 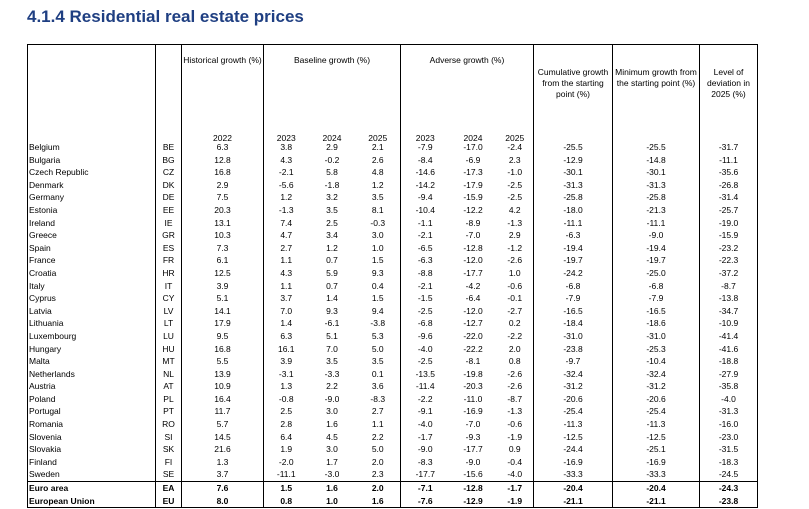 What do you see at coordinates (425, 172) in the screenshot?
I see `adverse-2023: -14.6` at bounding box center [425, 172].